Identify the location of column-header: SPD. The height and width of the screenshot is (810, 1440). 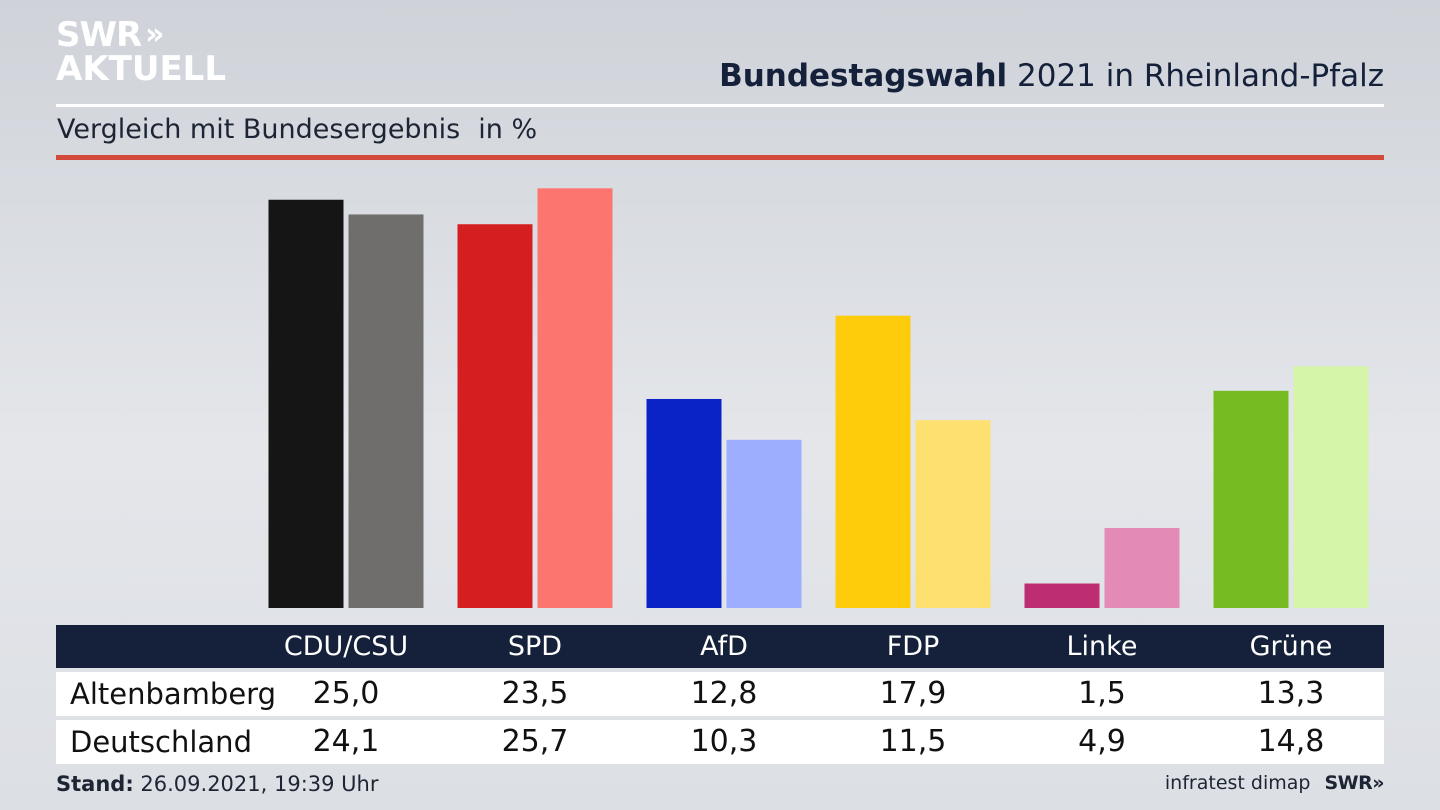
(535, 646).